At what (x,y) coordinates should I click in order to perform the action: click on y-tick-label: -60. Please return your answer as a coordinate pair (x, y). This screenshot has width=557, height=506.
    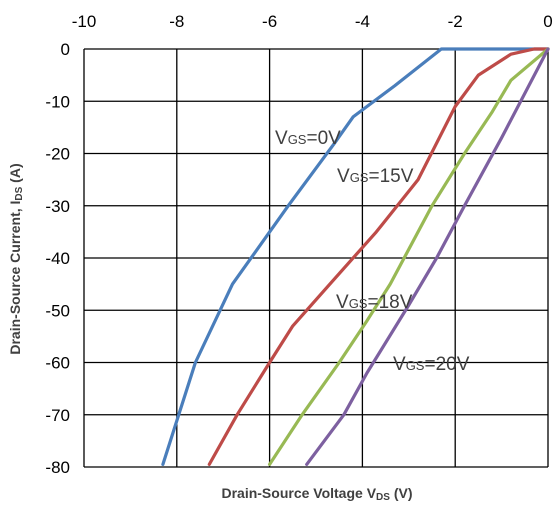
    Looking at the image, I should click on (57, 363).